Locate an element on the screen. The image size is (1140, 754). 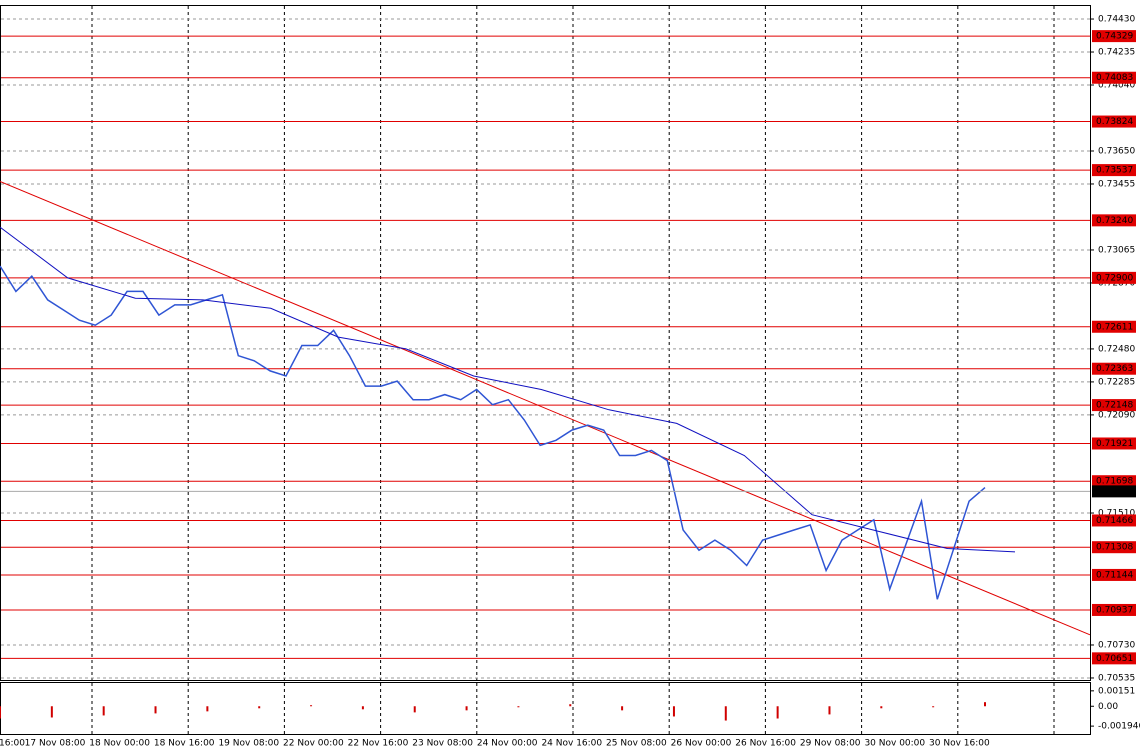
y-tick-label: 0.74430 is located at coordinates (1116, 20).